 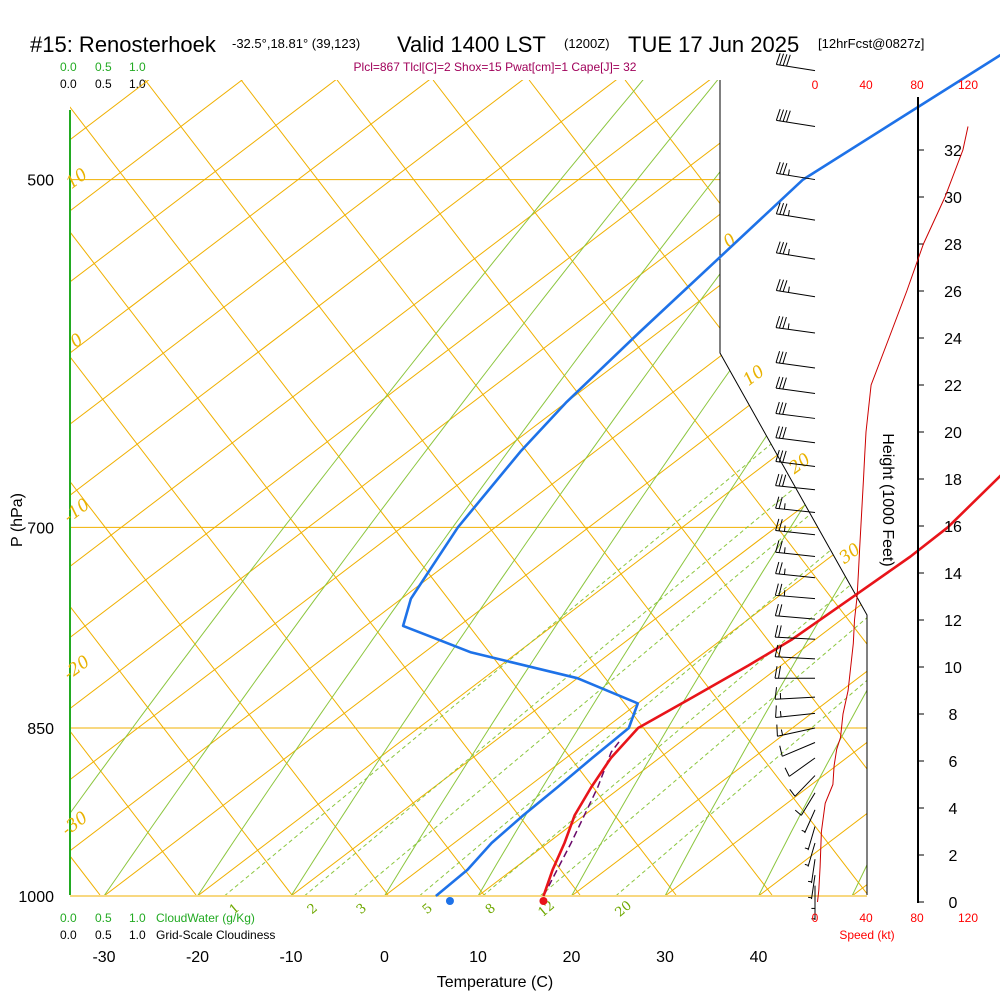 I want to click on height-tick-label: 24, so click(x=953, y=339).